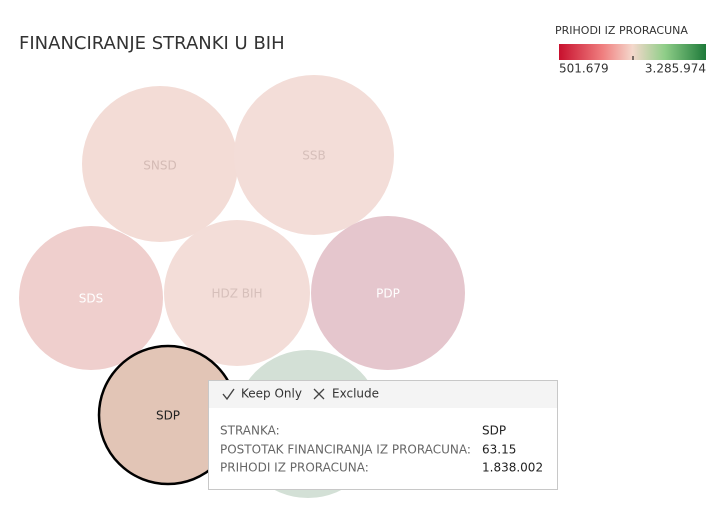  Describe the element at coordinates (675, 69) in the screenshot. I see `legend-max: 3.285.974` at that location.